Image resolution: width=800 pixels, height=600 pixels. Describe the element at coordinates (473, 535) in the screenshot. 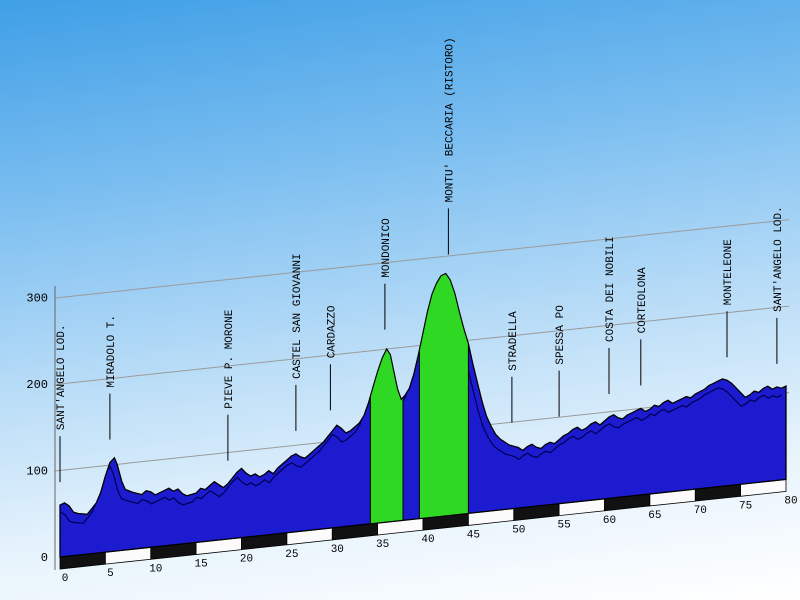

I see `x-tick-label: 45` at that location.